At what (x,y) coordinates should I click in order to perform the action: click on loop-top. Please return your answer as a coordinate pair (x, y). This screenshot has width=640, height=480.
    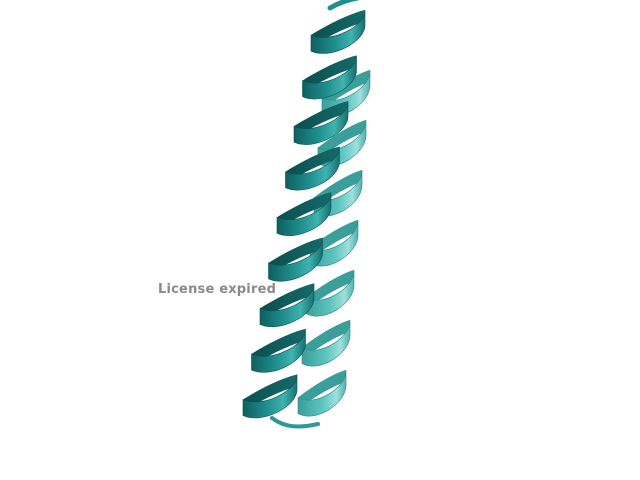
    Looking at the image, I should click on (343, 5).